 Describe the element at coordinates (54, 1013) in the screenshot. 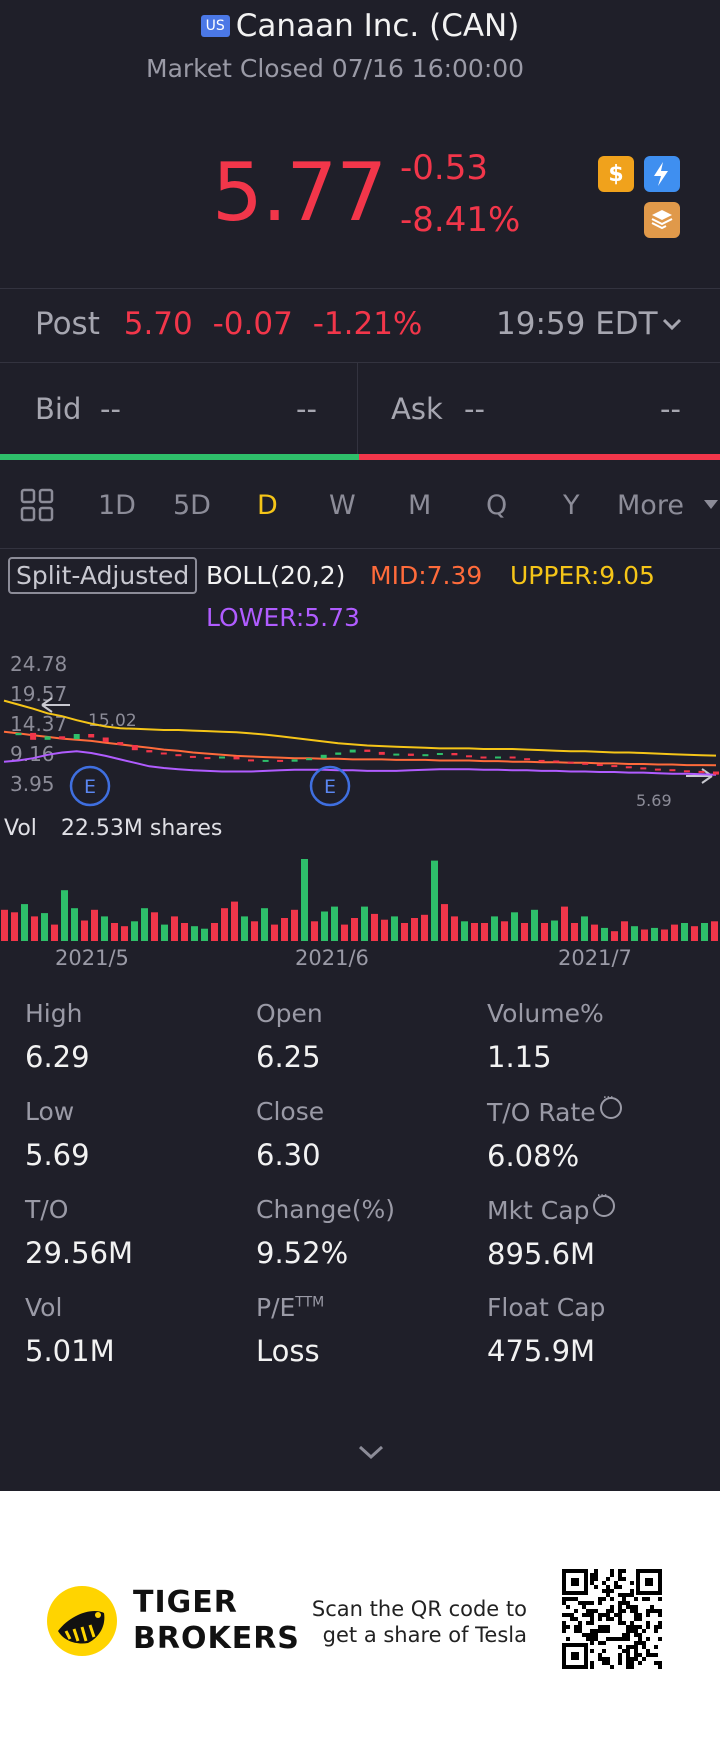

I see `stat-label: High` at that location.